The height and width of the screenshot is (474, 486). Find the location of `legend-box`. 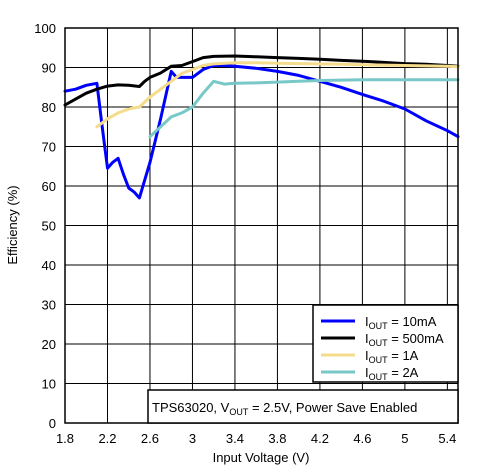

legend-box is located at coordinates (385, 343).